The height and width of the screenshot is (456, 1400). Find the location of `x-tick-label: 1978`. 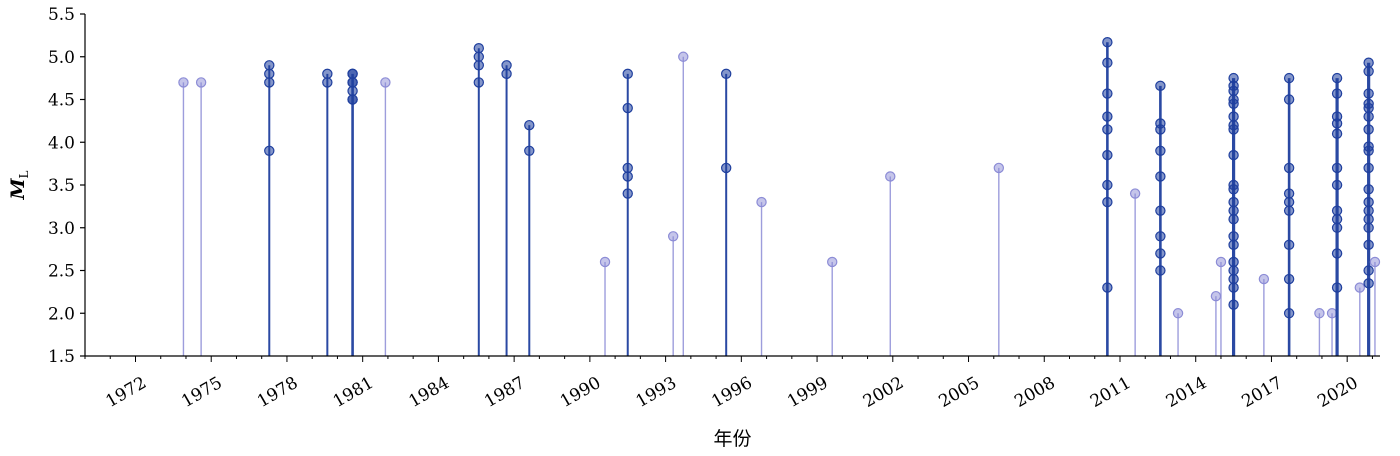

x-tick-label: 1978 is located at coordinates (277, 392).